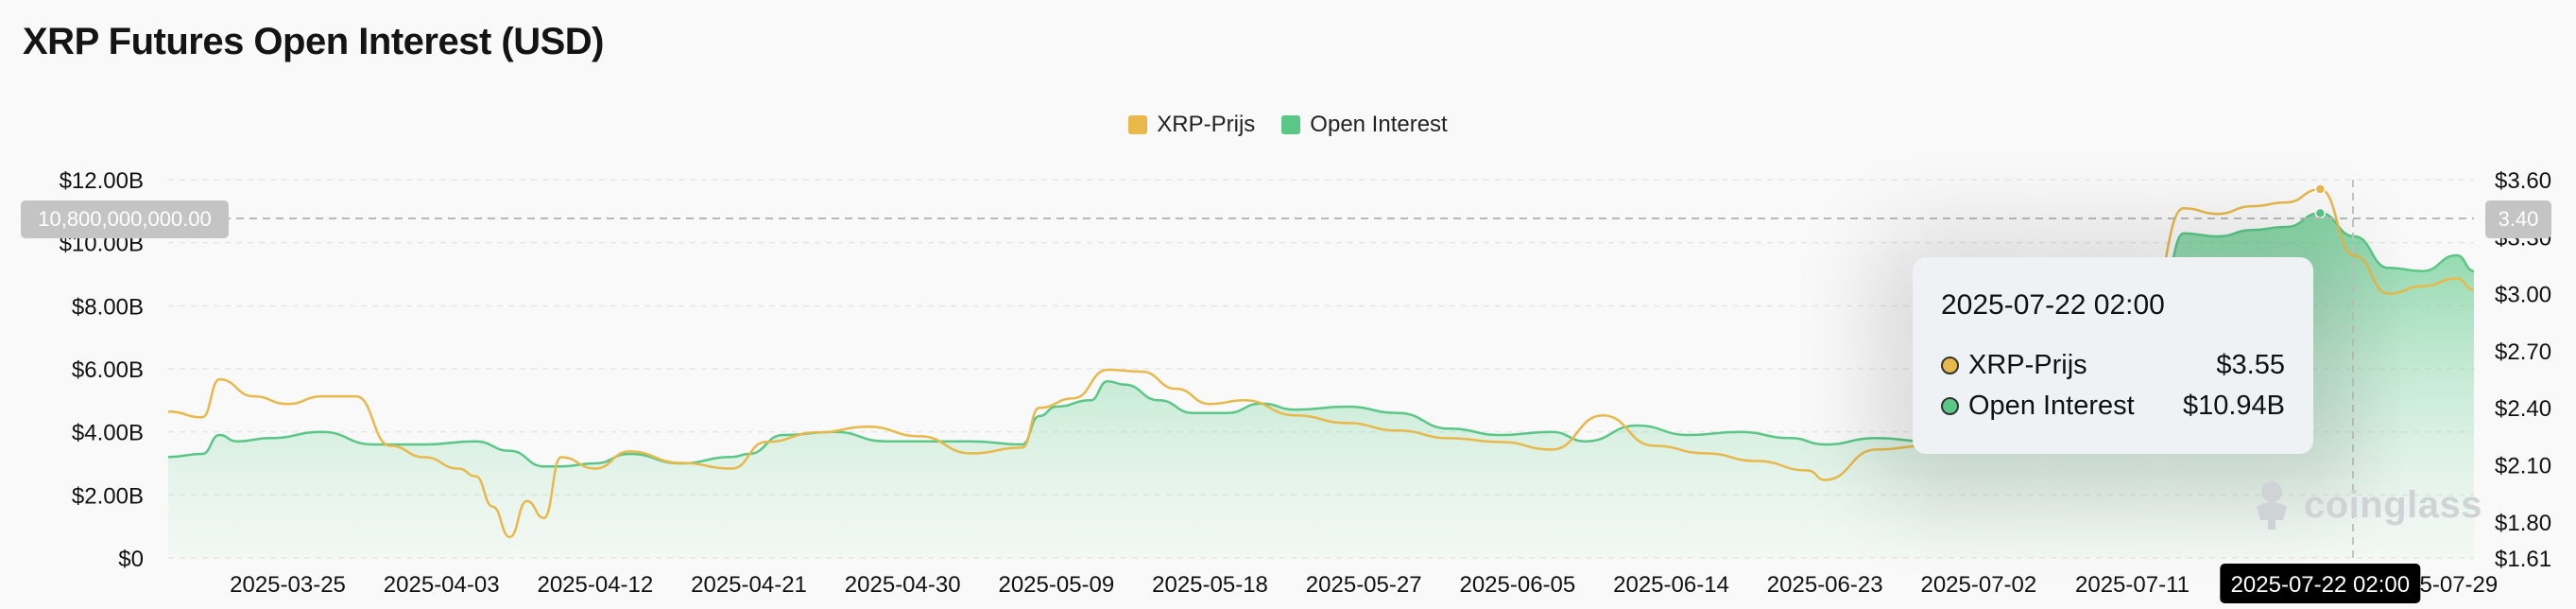 The width and height of the screenshot is (2576, 609). I want to click on legend-swatch-open-interest, so click(1291, 124).